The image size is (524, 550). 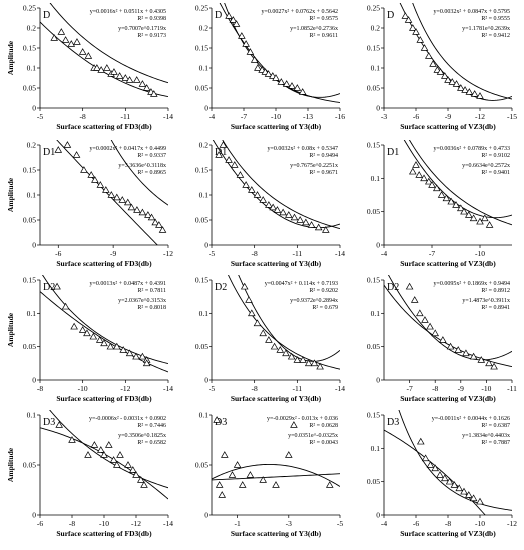 What do you see at coordinates (486, 301) in the screenshot?
I see `fit-equation-3: y=1.4873e^0.3911x` at bounding box center [486, 301].